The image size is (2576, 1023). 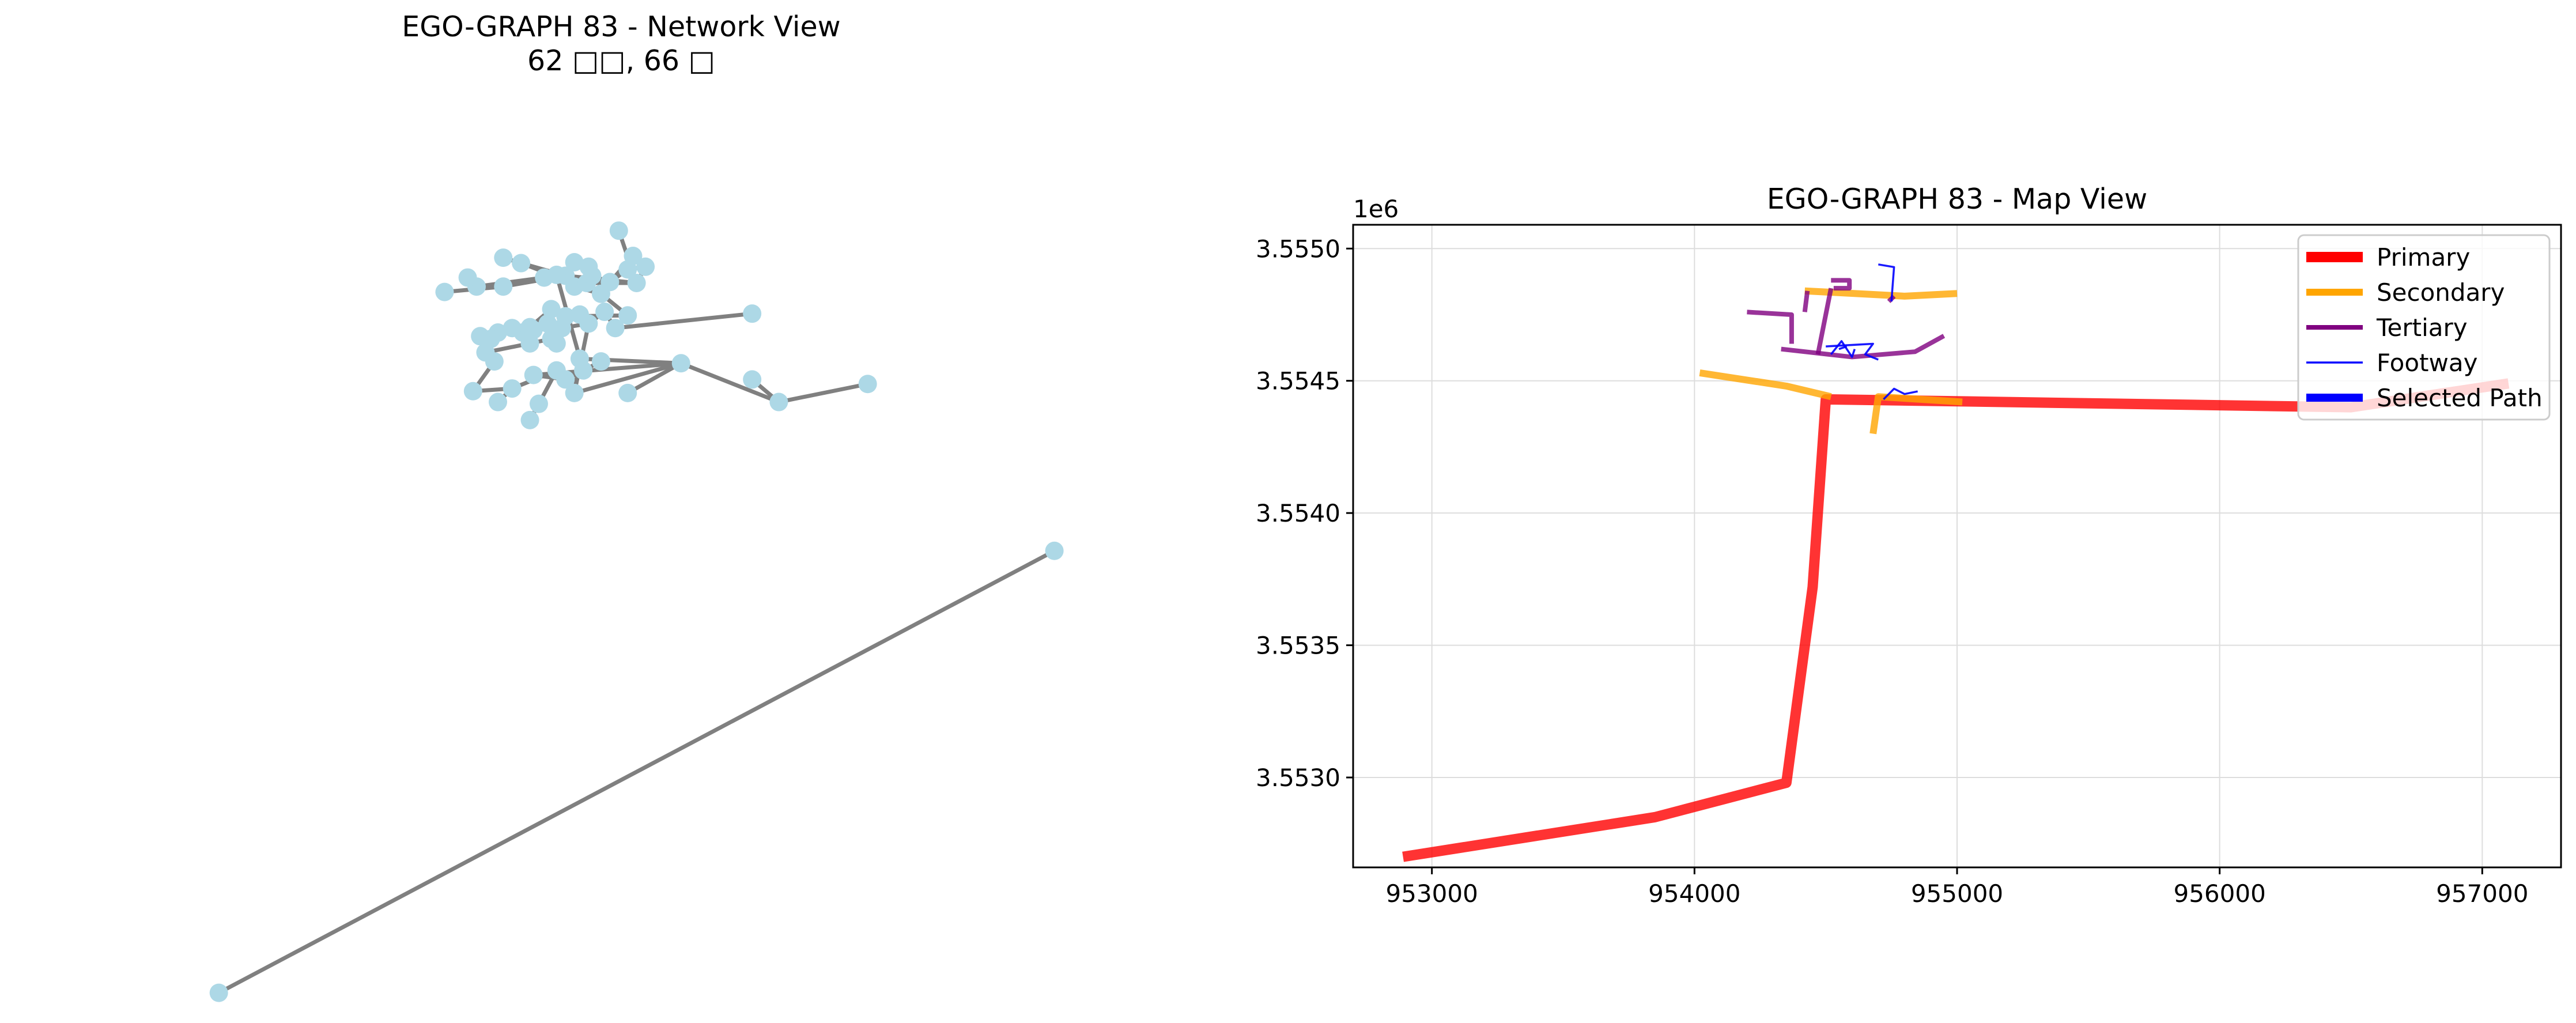 I want to click on legend-label: Primary, so click(x=2423, y=257).